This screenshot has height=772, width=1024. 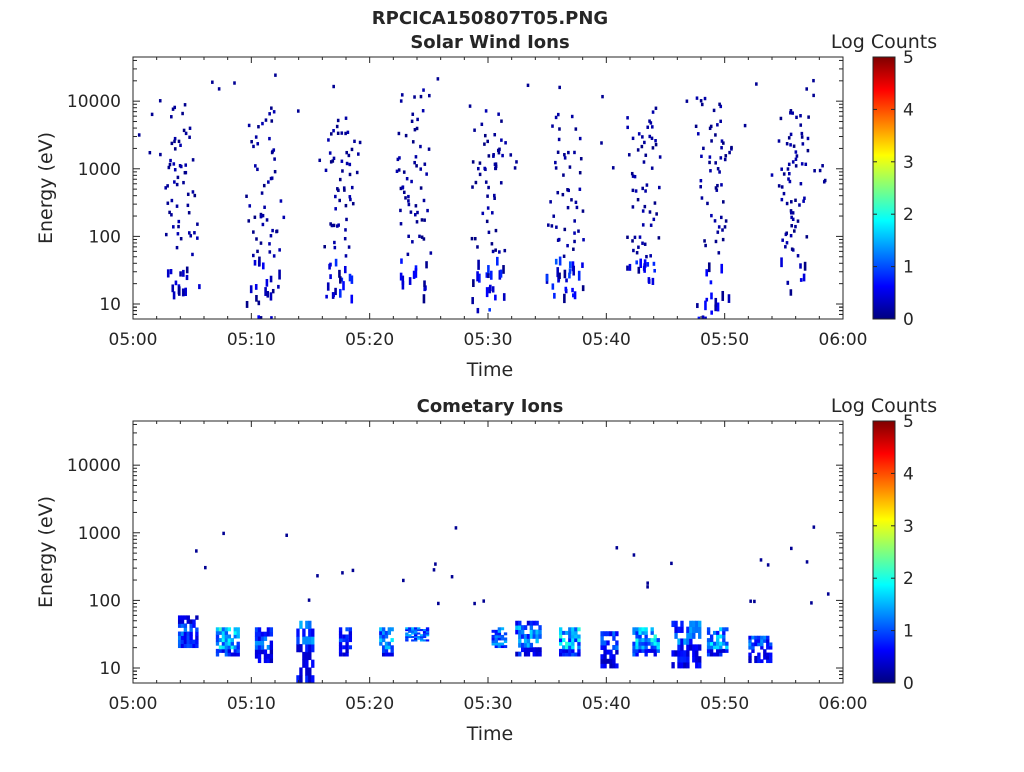 What do you see at coordinates (46, 552) in the screenshot?
I see `bottom-y-axis-label: Energy (eV)` at bounding box center [46, 552].